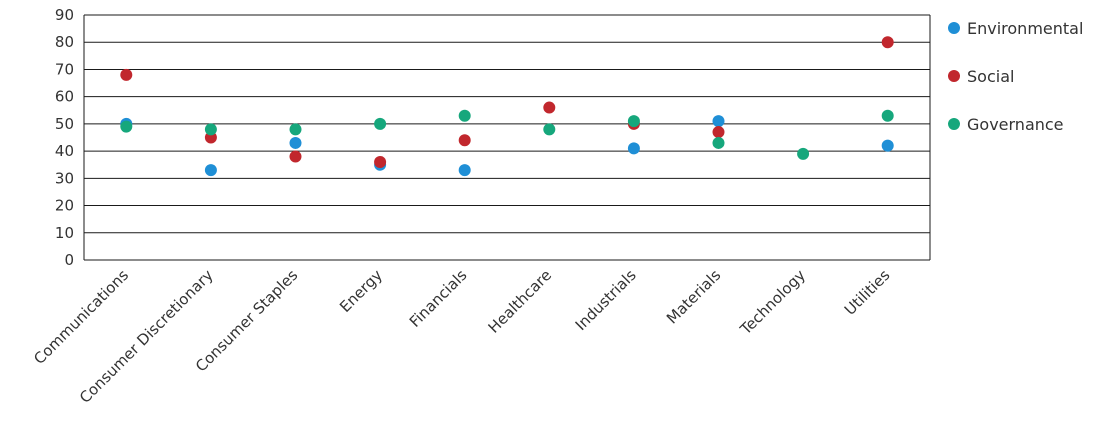  I want to click on y-tick-label: 10, so click(64, 233).